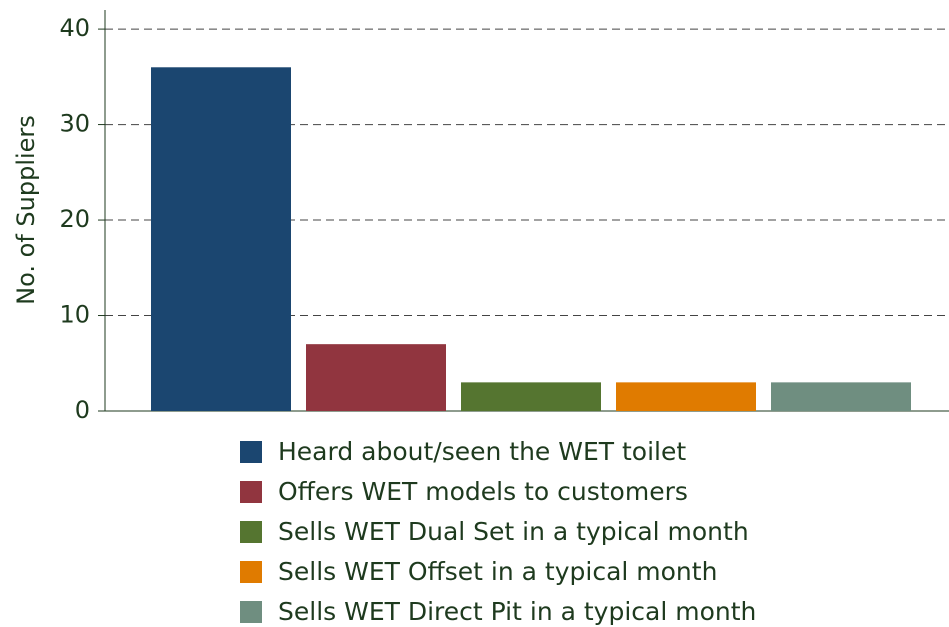 This screenshot has height=627, width=949. What do you see at coordinates (26, 210) in the screenshot?
I see `y-axis-label: No. of Suppliers` at bounding box center [26, 210].